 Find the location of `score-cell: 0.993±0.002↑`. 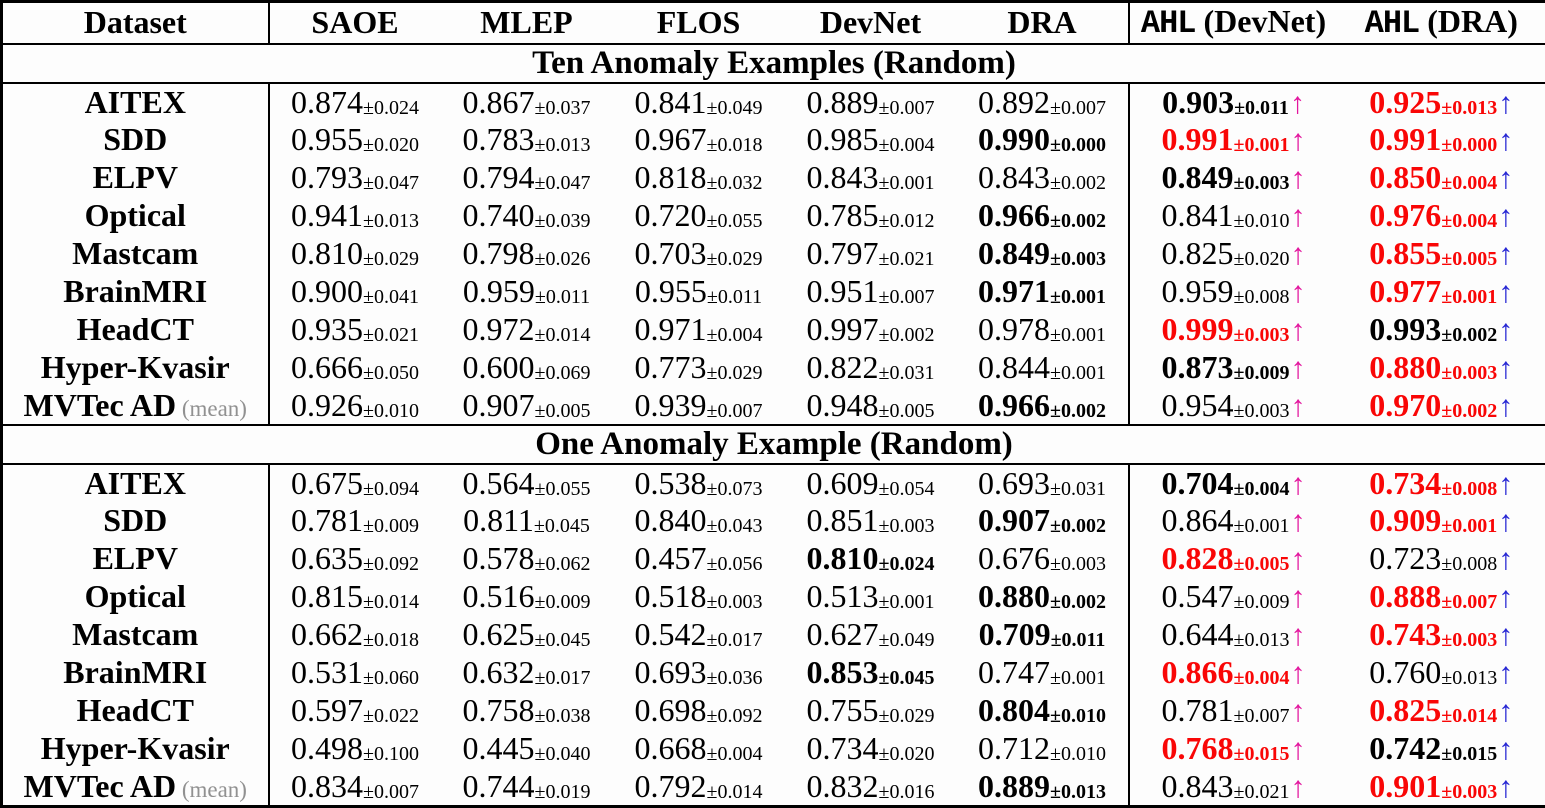

score-cell: 0.993±0.002↑ is located at coordinates (1441, 330).